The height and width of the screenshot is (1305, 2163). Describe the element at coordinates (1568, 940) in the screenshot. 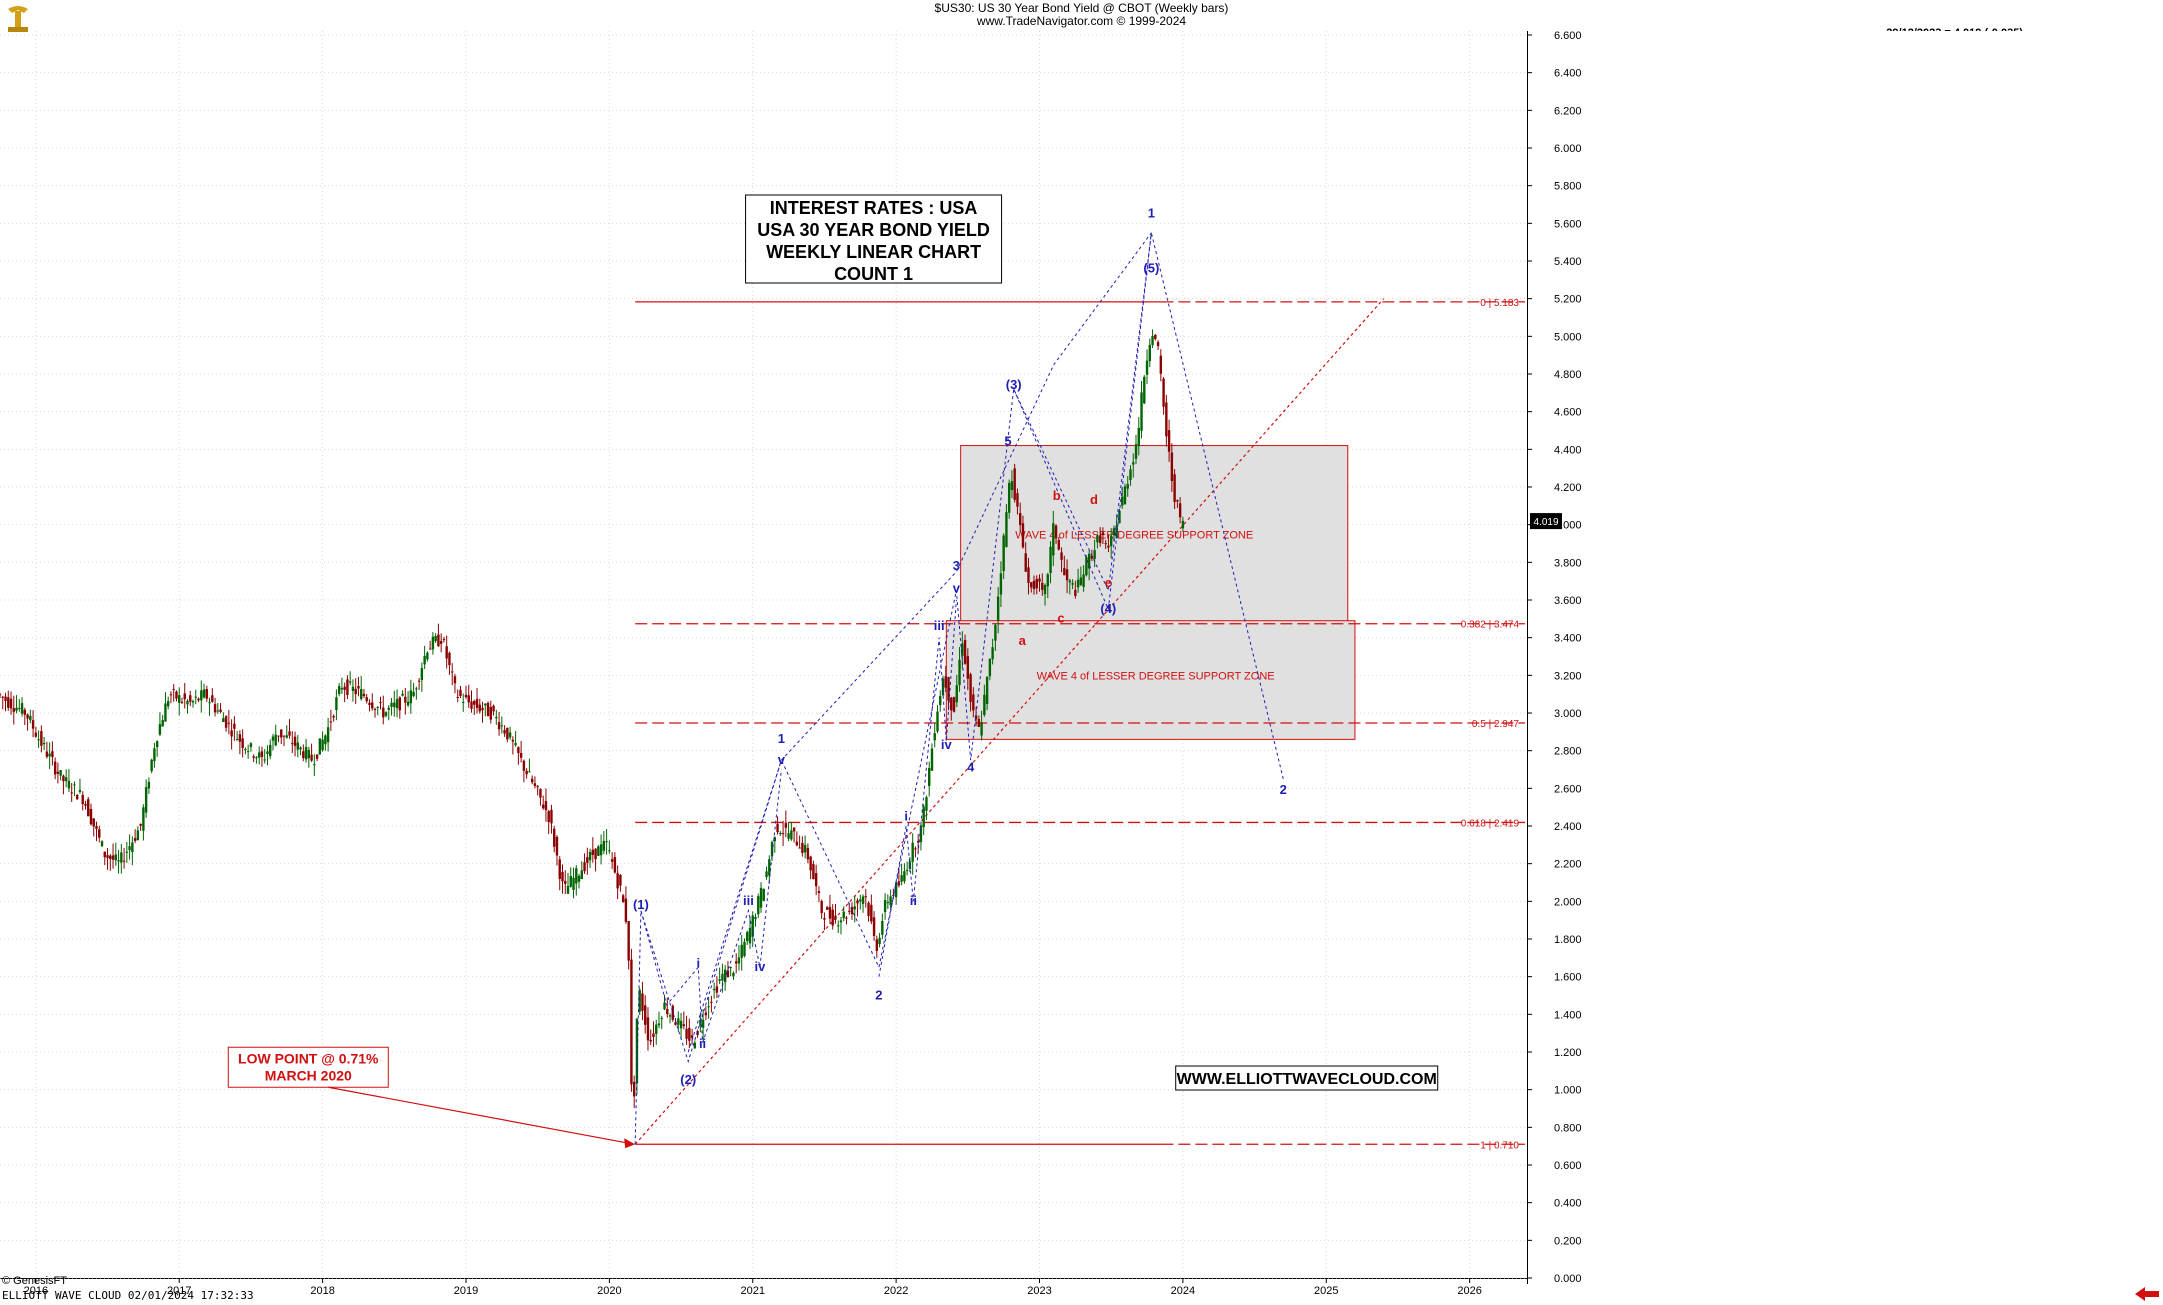

I see `y-tick-label: 1.800` at that location.